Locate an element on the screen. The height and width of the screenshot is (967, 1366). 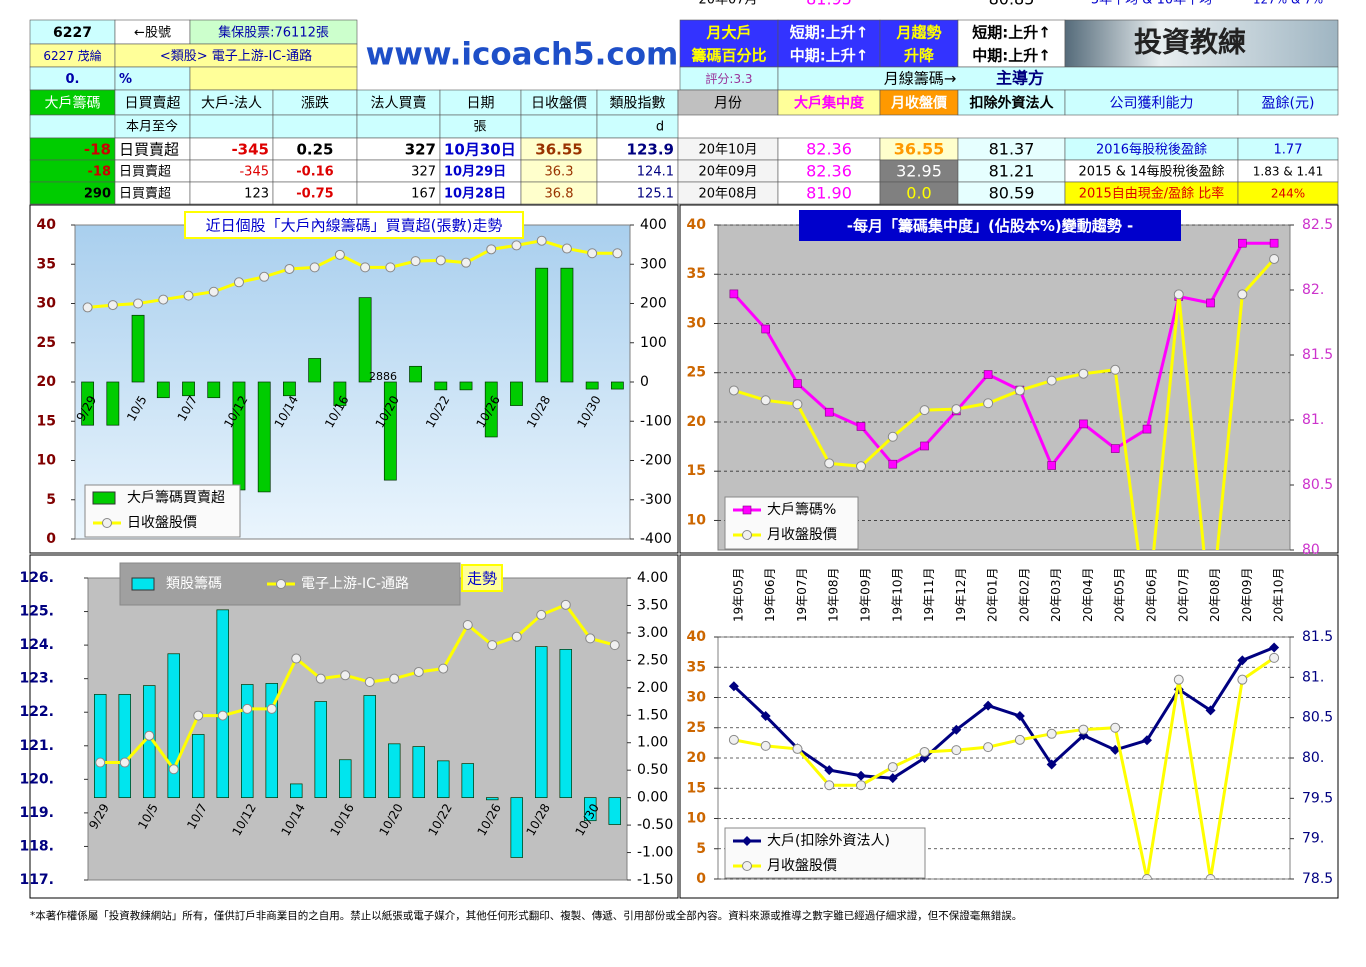
trend-text: 中期:上升↑ is located at coordinates (829, 56).